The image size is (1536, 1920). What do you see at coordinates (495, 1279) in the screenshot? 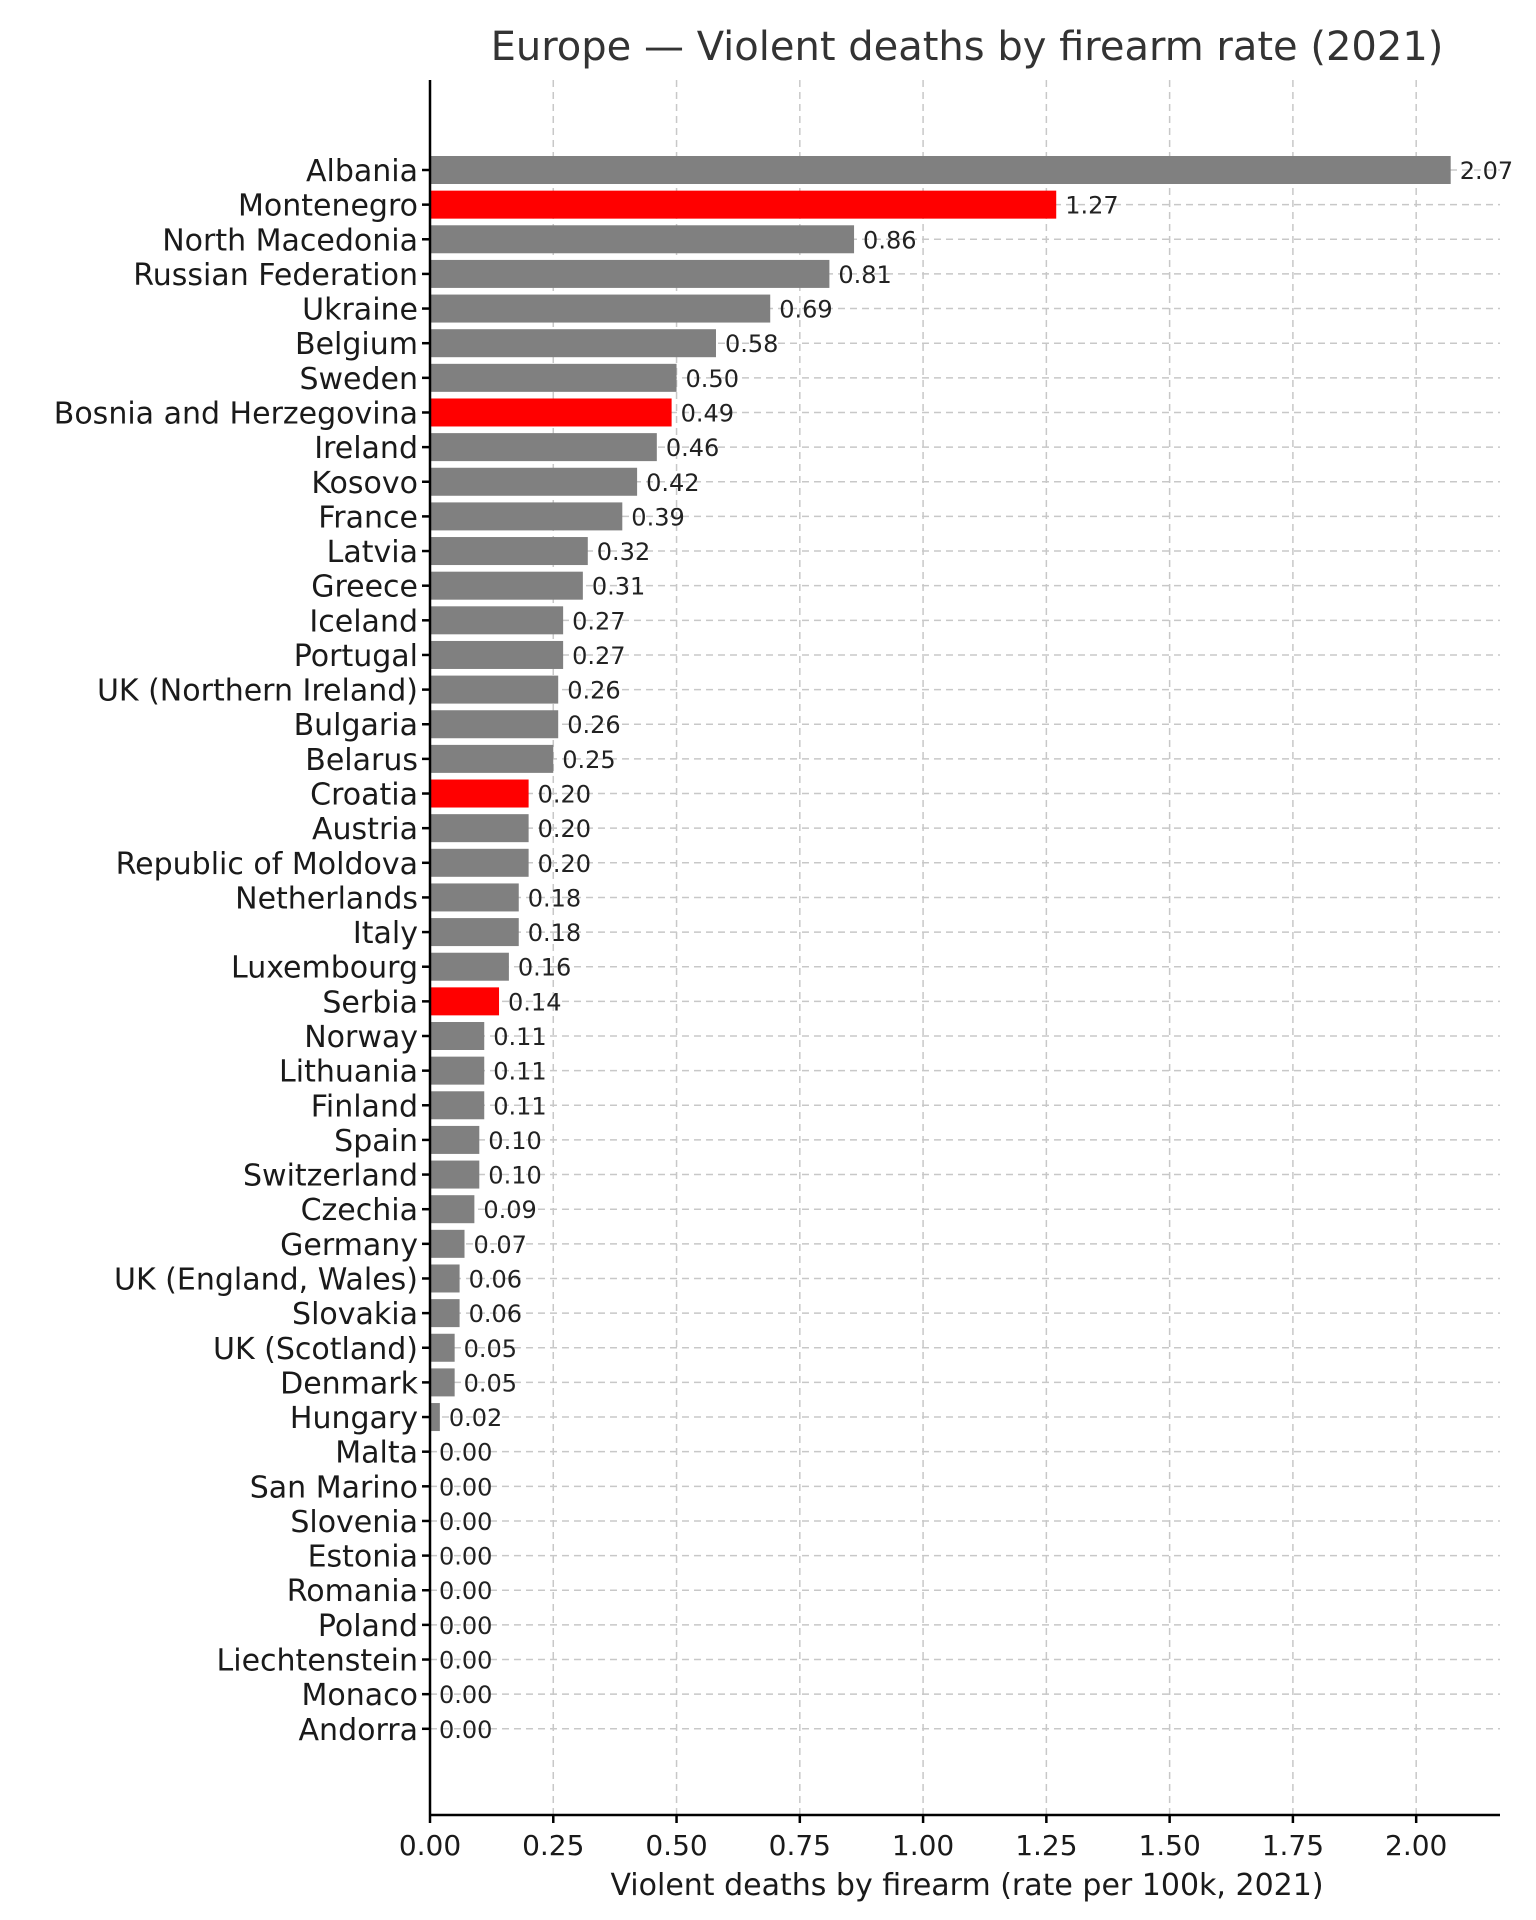
I see `value-label: 0.06` at bounding box center [495, 1279].